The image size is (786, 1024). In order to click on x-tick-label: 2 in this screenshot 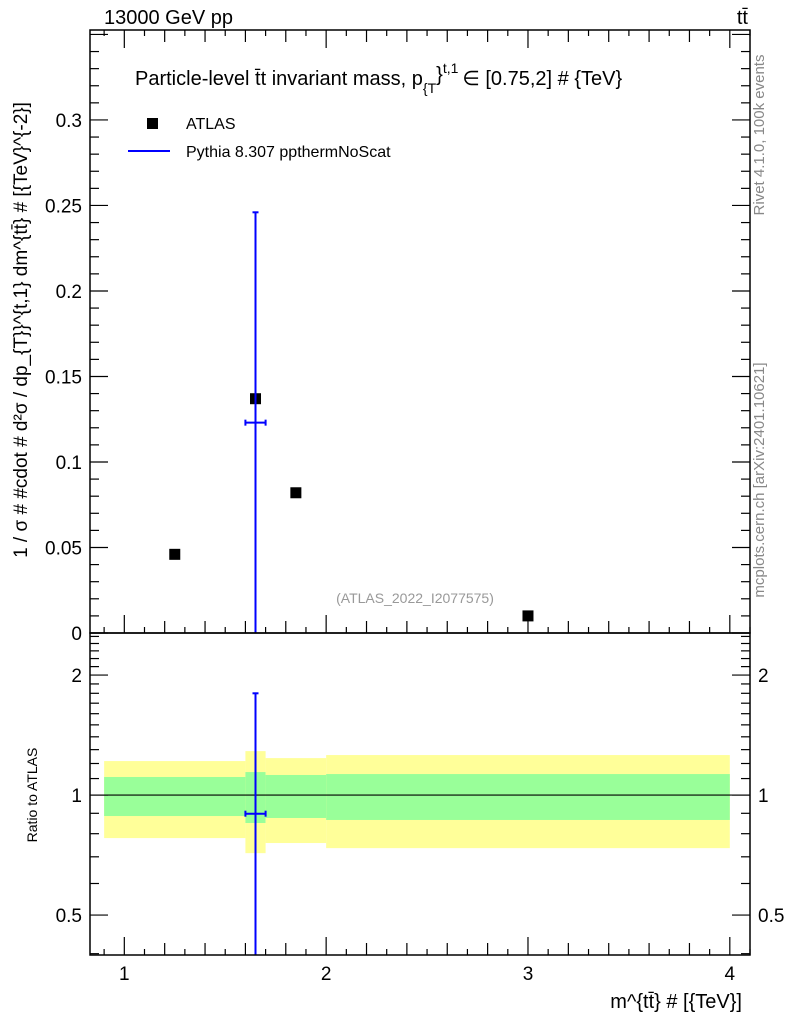, I will do `click(326, 974)`.